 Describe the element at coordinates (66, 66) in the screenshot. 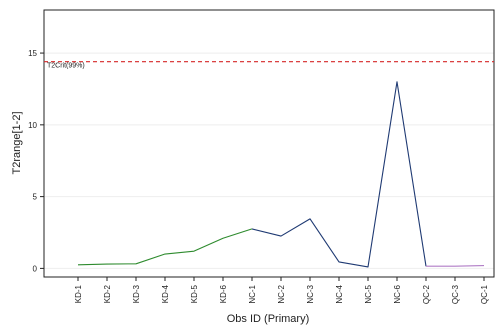

I see `reference-line-label: T2Crit(99%)` at that location.